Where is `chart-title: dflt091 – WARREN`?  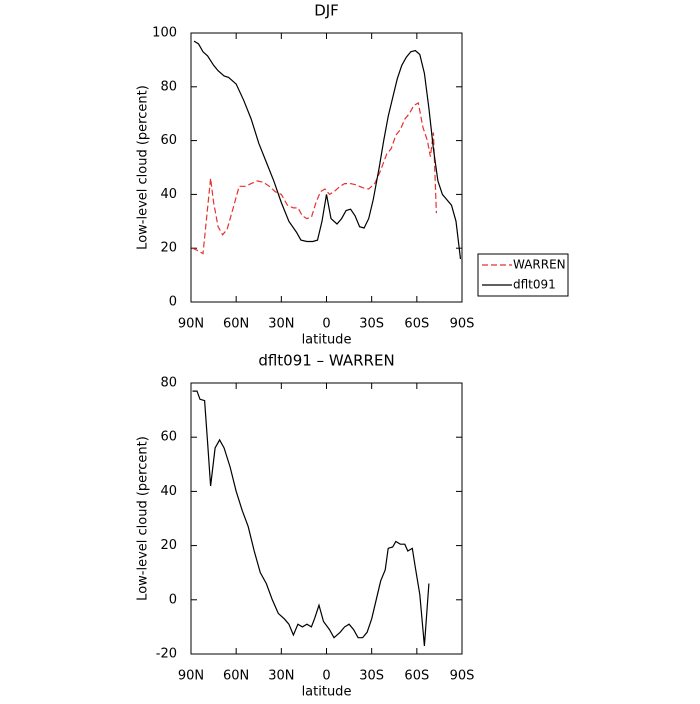 chart-title: dflt091 – WARREN is located at coordinates (326, 361).